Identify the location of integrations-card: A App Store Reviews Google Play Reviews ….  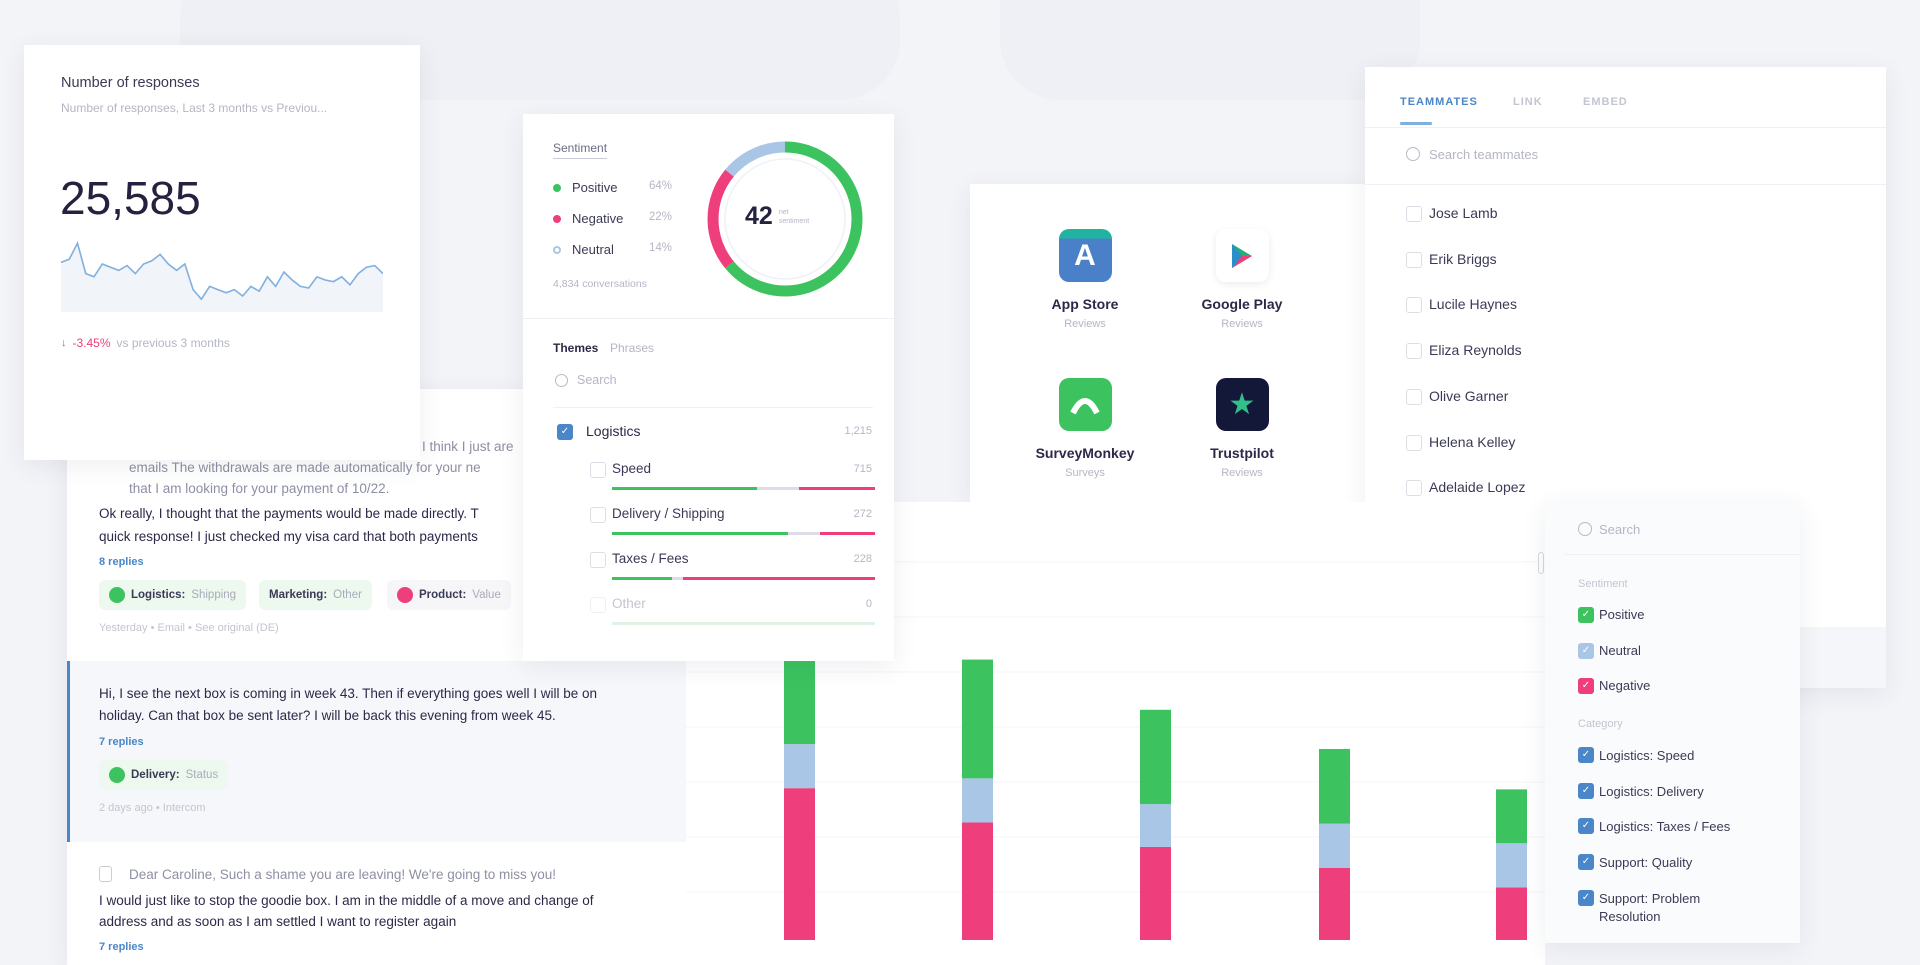
(1167, 343).